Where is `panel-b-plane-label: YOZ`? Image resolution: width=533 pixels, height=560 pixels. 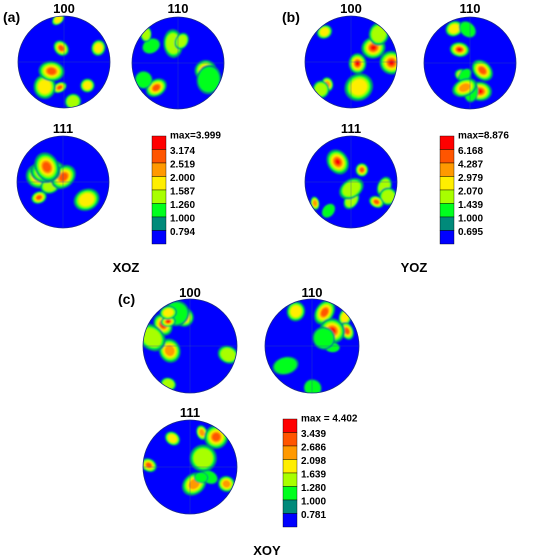
panel-b-plane-label: YOZ is located at coordinates (414, 267).